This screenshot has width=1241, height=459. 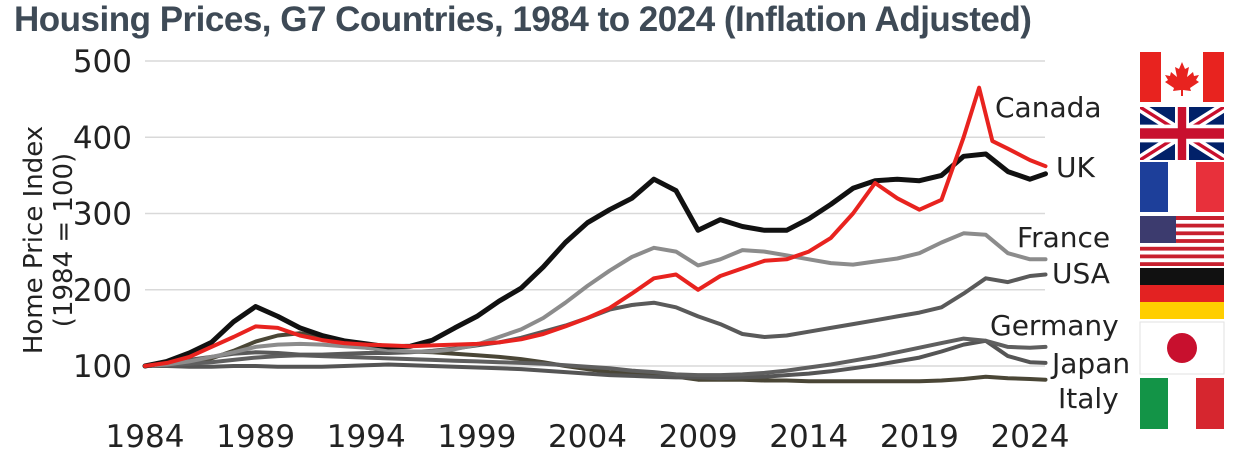 I want to click on y-axis-title-line2: (1984 = 100), so click(x=64, y=240).